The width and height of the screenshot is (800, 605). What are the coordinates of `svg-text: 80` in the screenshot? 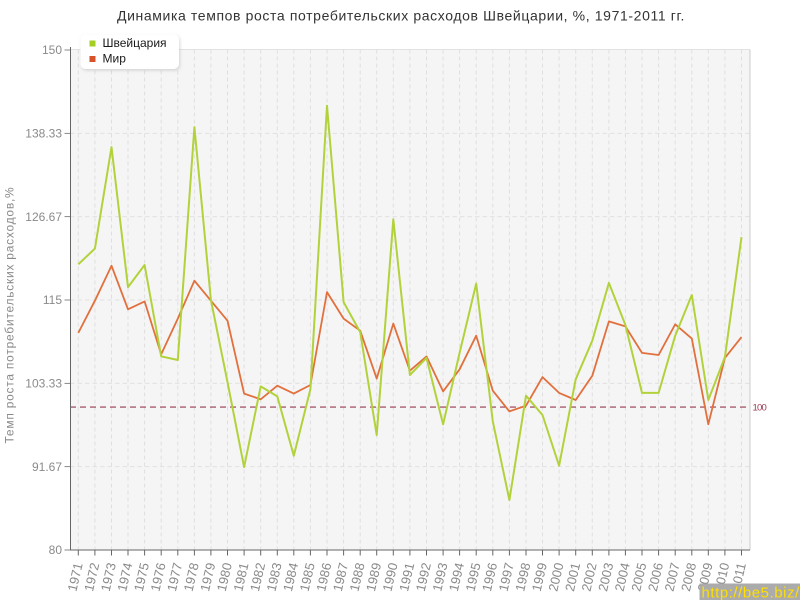 It's located at (56, 550).